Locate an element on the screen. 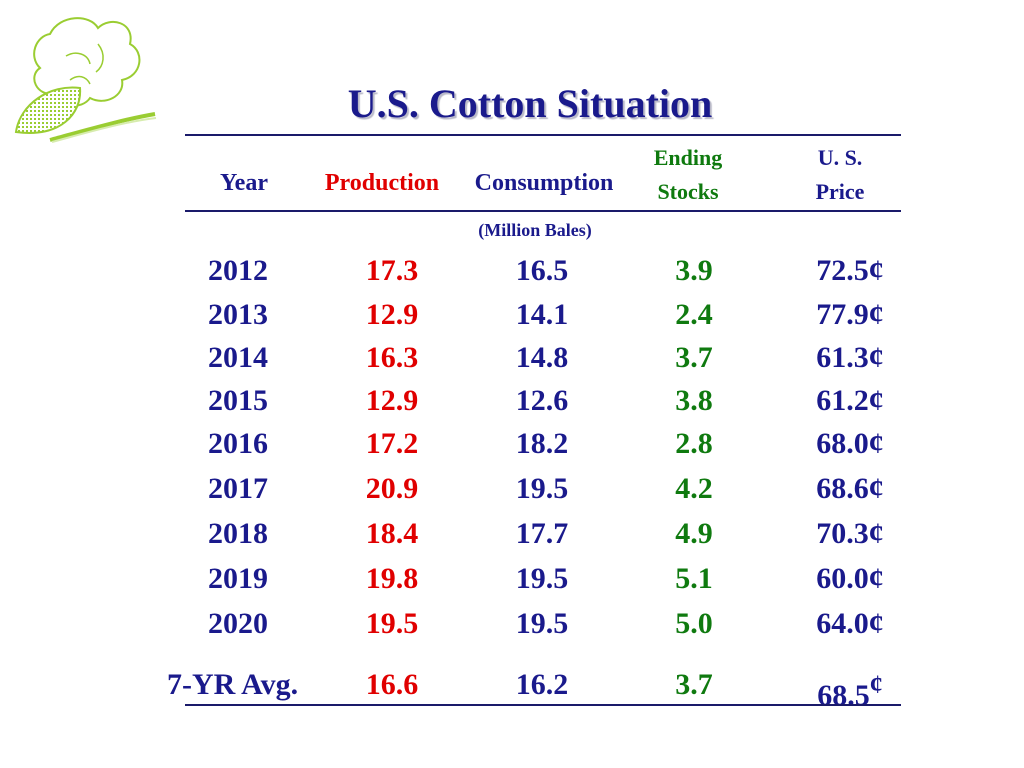 This screenshot has height=768, width=1024. consumption-cell: 12.6 is located at coordinates (542, 400).